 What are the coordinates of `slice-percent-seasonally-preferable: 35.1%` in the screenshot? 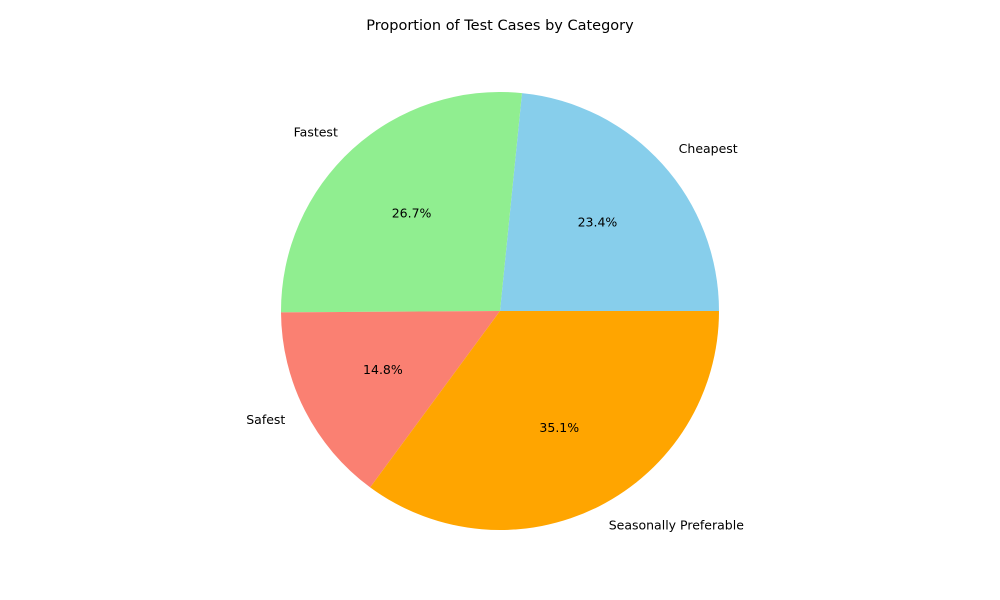 It's located at (559, 427).